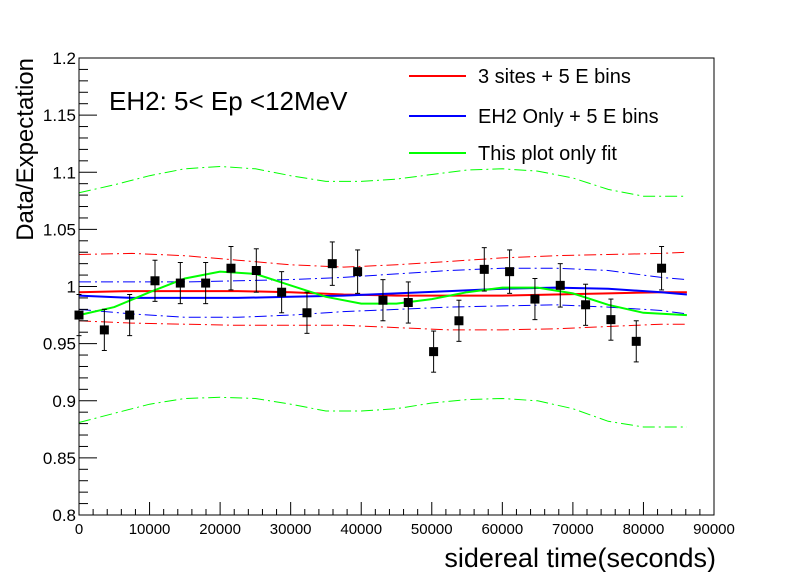 Image resolution: width=796 pixels, height=572 pixels. What do you see at coordinates (59, 458) in the screenshot?
I see `y-tick-label: 0.85` at bounding box center [59, 458].